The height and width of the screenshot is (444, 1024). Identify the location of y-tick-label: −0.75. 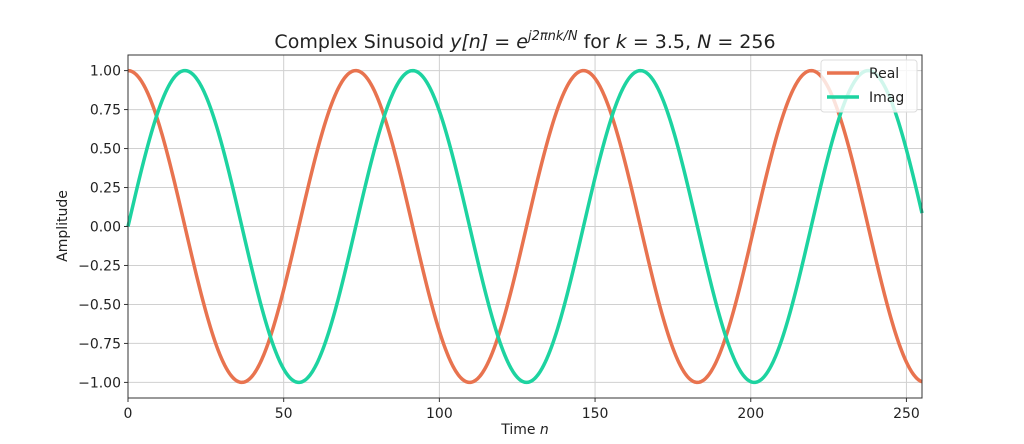
(99, 344).